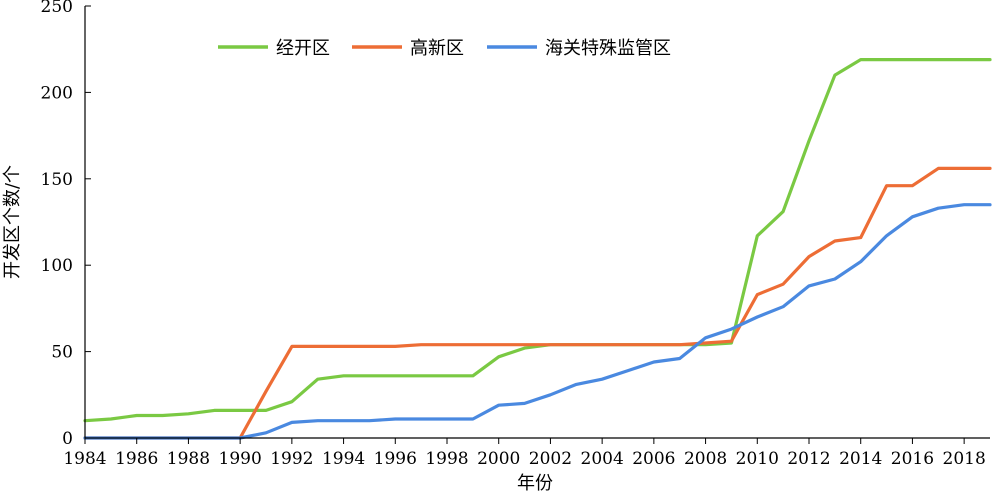 This screenshot has width=1000, height=497. Describe the element at coordinates (84, 459) in the screenshot. I see `x-tick-label: 1984` at that location.